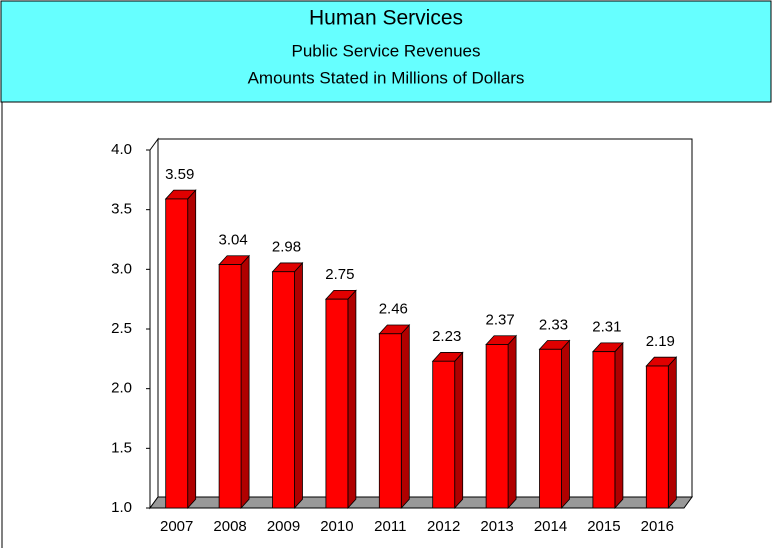 Image resolution: width=772 pixels, height=548 pixels. I want to click on value-label: 2.31, so click(606, 327).